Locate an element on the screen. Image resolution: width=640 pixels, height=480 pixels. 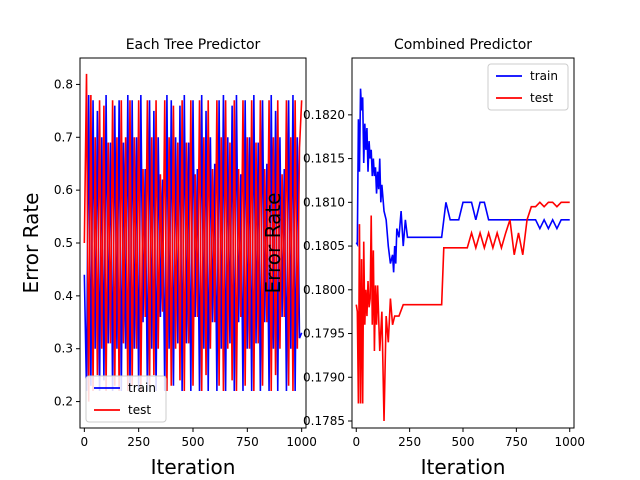
y-tick-label: 0.1785 is located at coordinates (324, 421).